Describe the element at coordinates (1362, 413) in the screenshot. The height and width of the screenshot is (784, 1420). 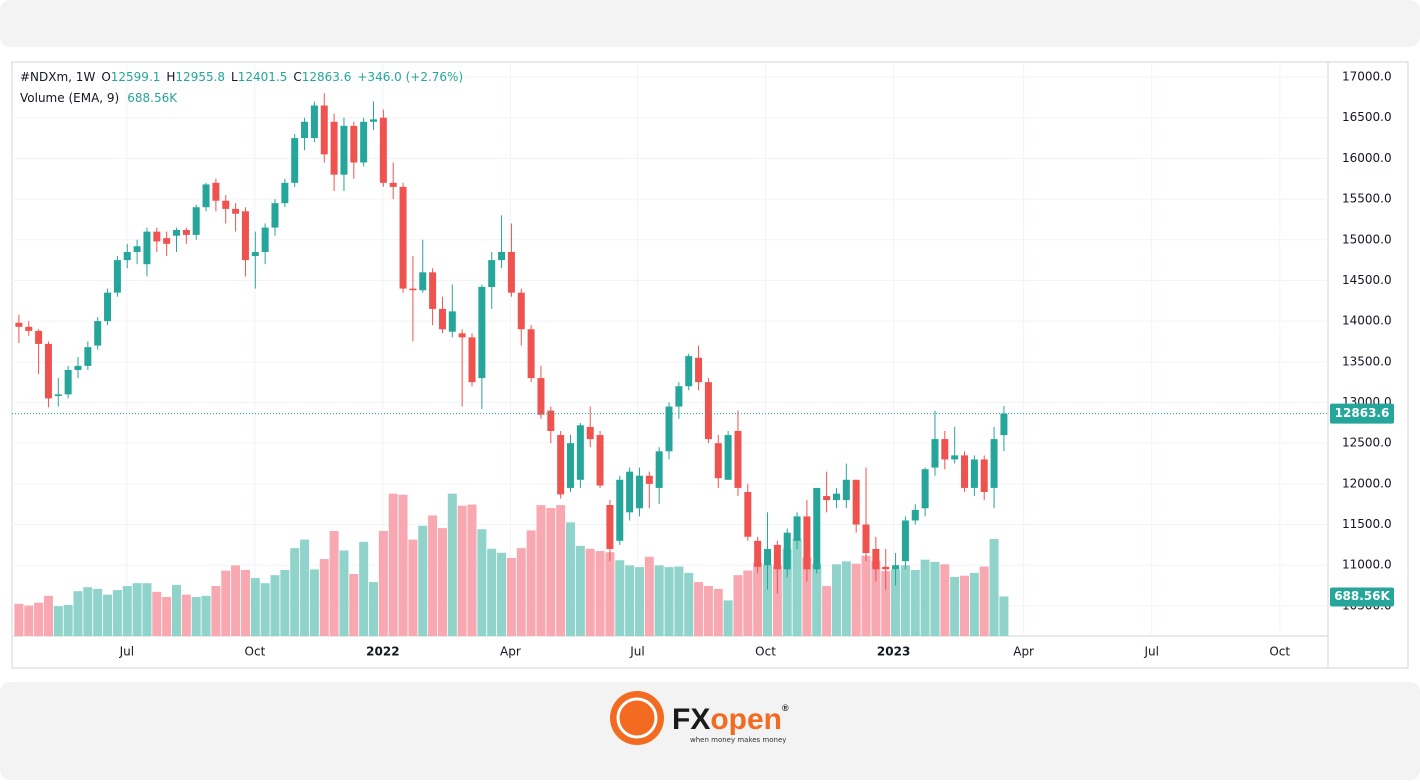
I see `last-price-tag` at that location.